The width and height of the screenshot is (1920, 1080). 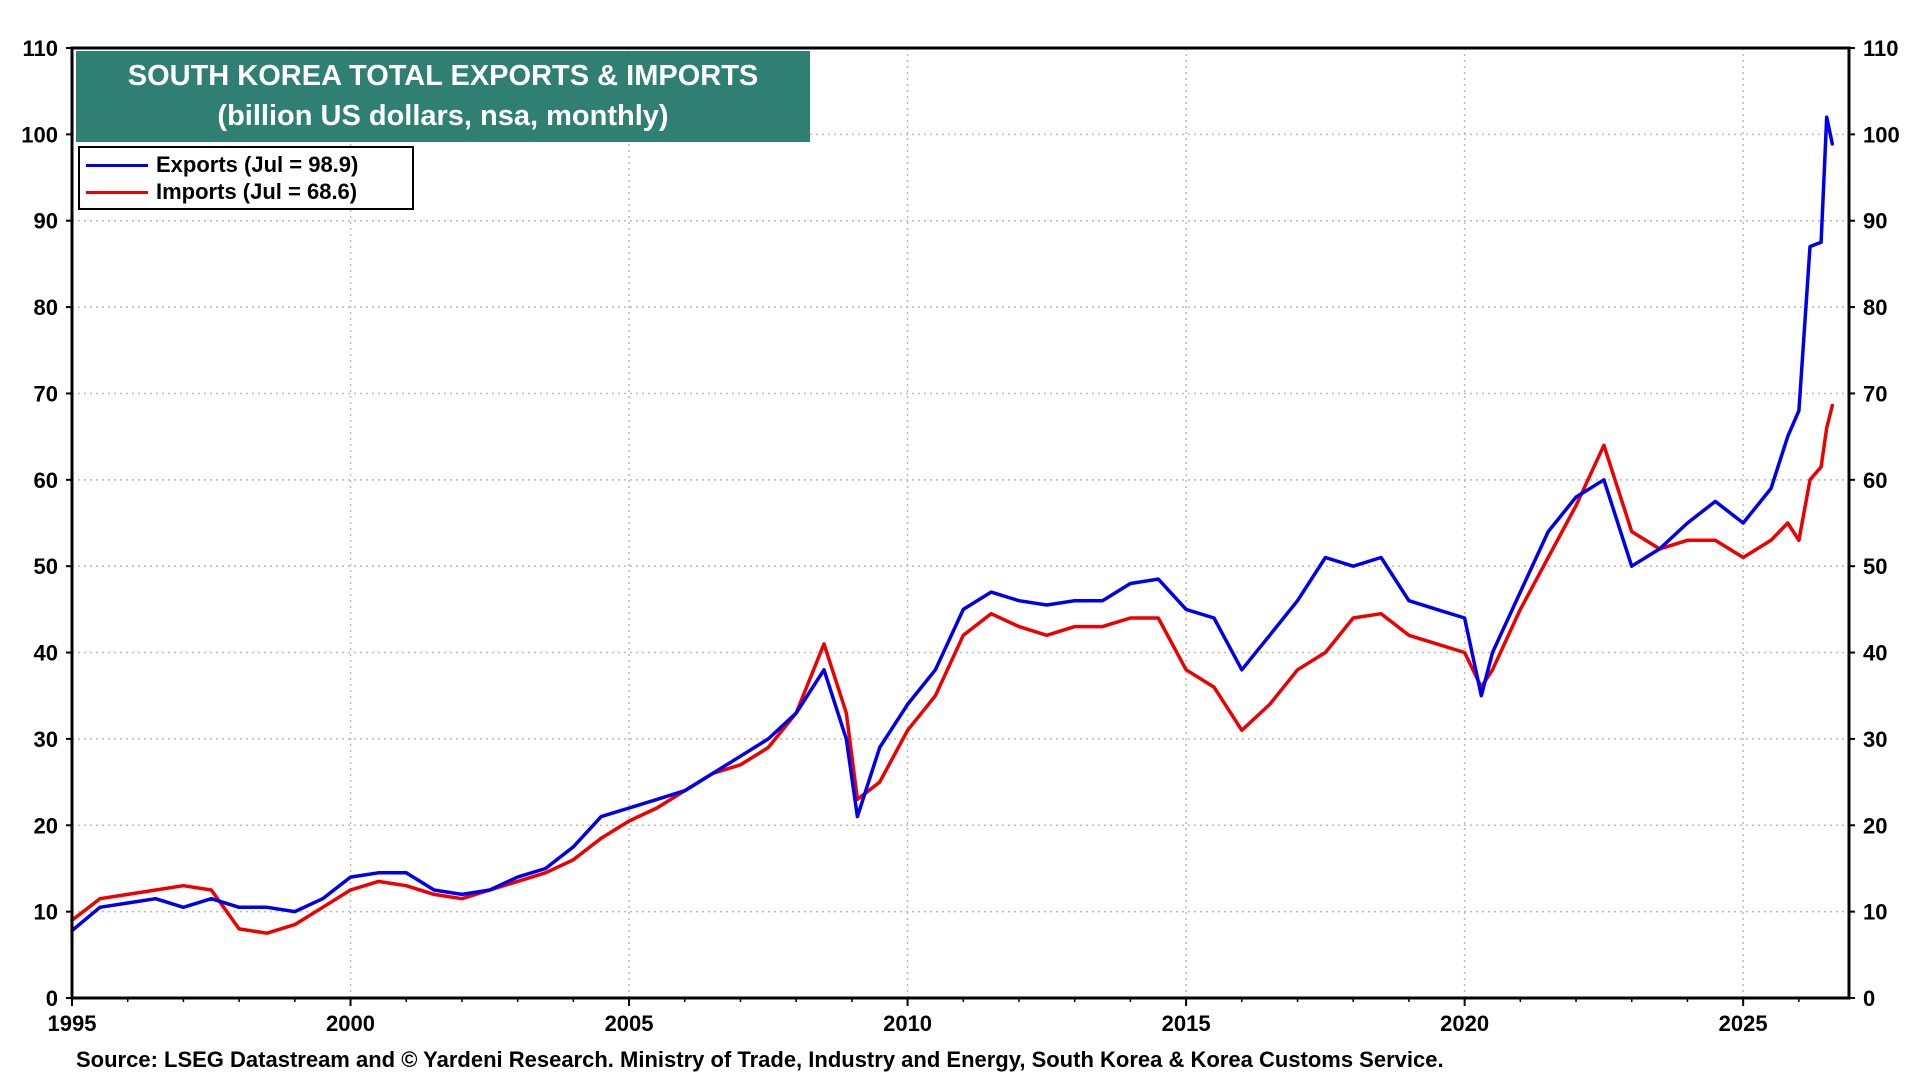 What do you see at coordinates (1743, 1023) in the screenshot?
I see `x-tick-label: 2025` at bounding box center [1743, 1023].